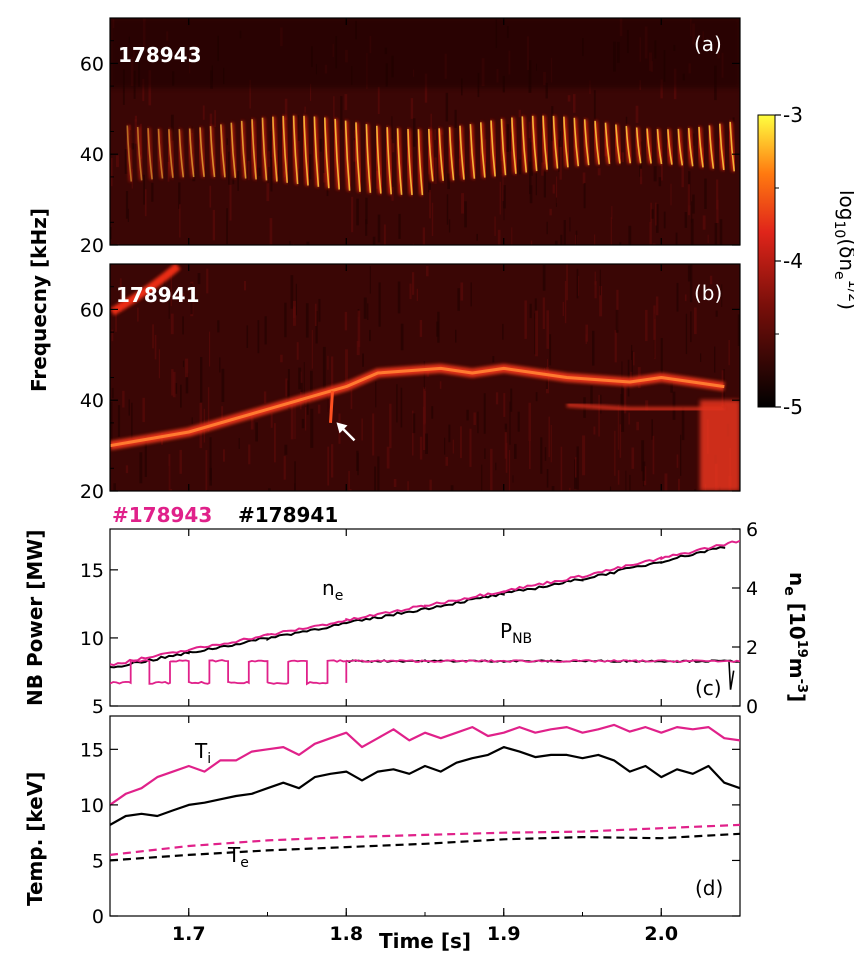 This screenshot has width=854, height=957. Describe the element at coordinates (346, 934) in the screenshot. I see `x-tick-label: 1.8` at that location.